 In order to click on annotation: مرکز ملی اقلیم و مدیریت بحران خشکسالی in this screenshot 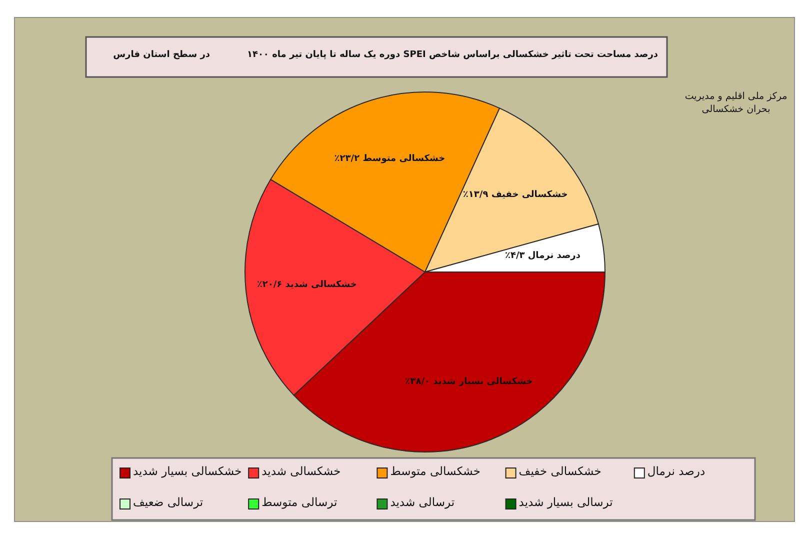, I will do `click(736, 103)`.